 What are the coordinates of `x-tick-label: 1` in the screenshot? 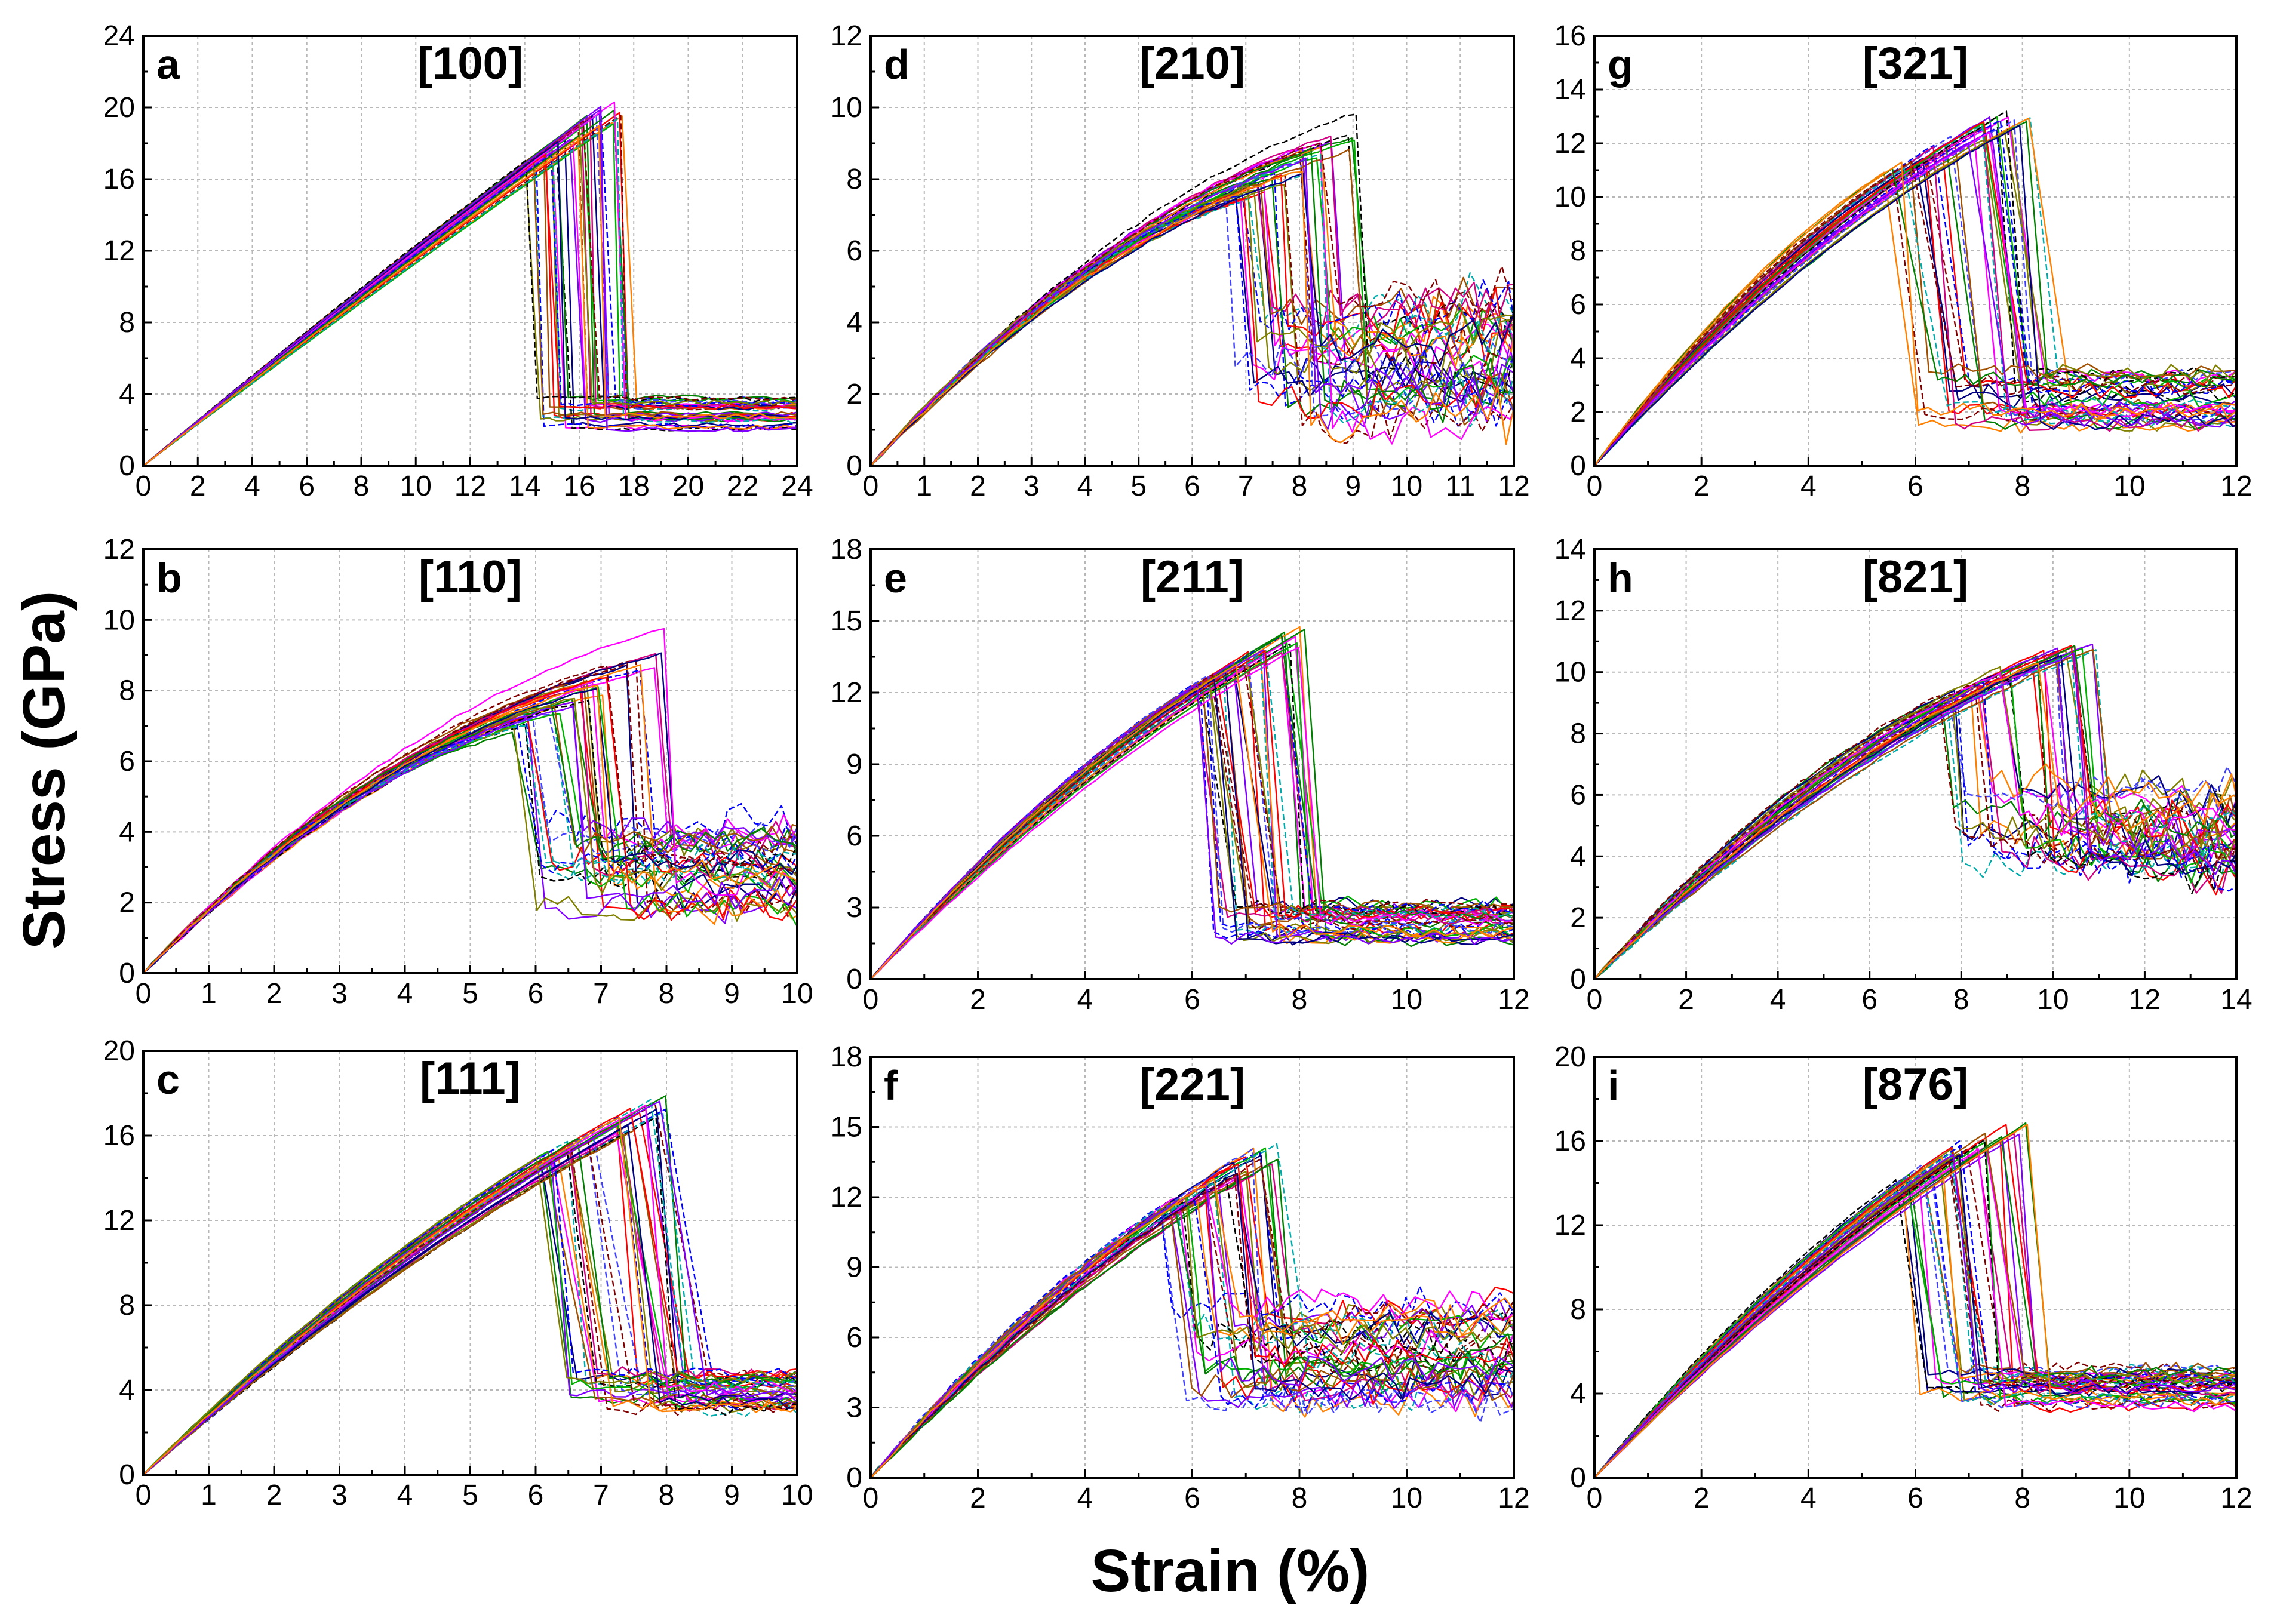 It's located at (209, 1495).